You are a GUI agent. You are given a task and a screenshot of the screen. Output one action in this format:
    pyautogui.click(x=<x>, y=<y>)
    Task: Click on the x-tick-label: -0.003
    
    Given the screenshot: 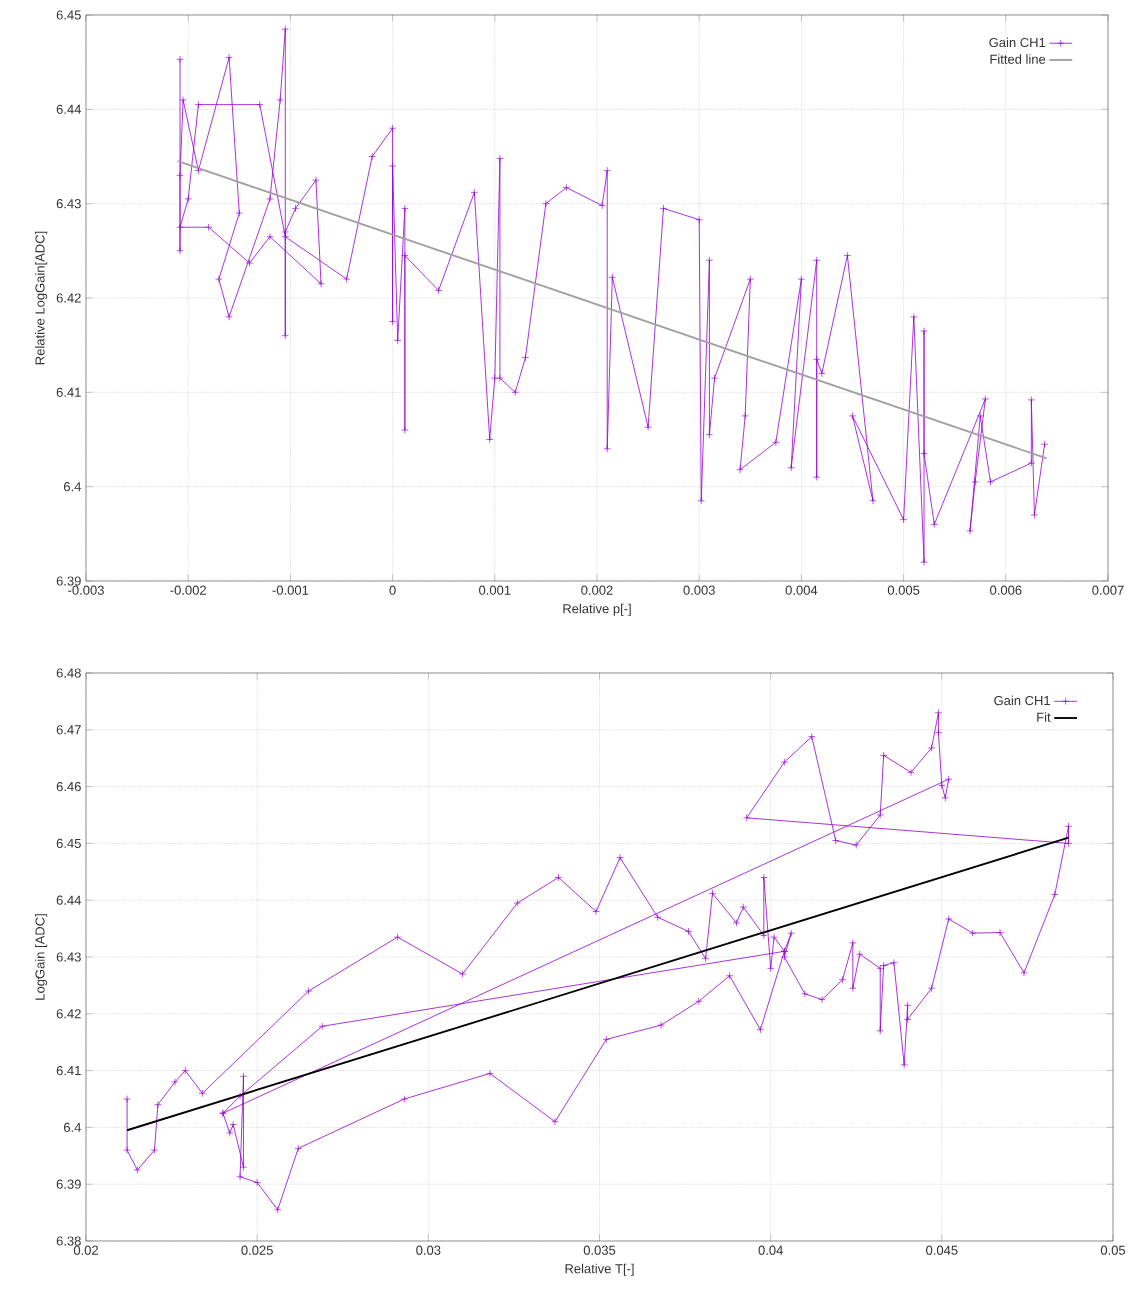 What is the action you would take?
    pyautogui.click(x=86, y=590)
    